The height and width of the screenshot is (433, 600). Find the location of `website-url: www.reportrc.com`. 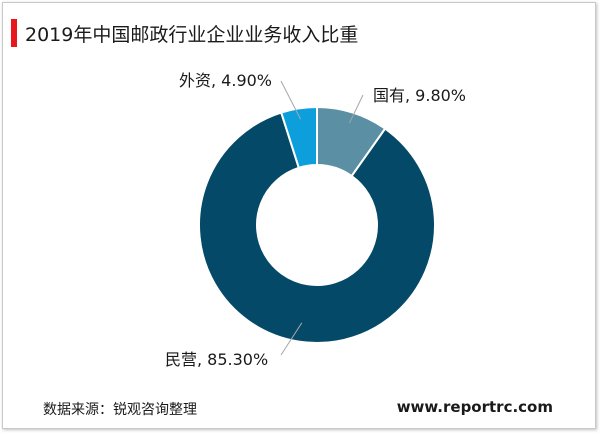

website-url: www.reportrc.com is located at coordinates (474, 407).